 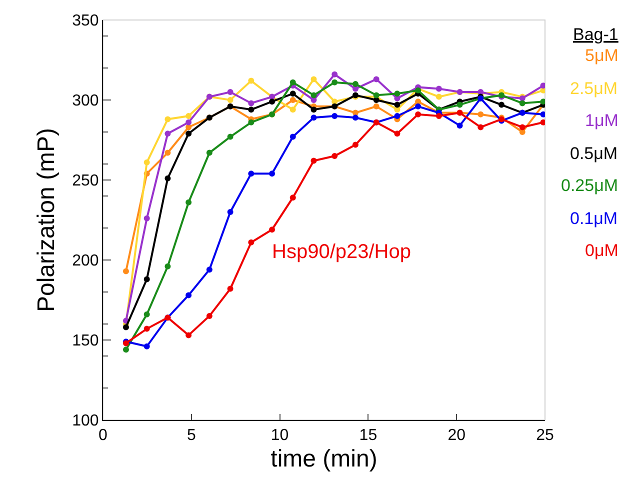 I want to click on x-tick-label: 10, so click(x=279, y=435).